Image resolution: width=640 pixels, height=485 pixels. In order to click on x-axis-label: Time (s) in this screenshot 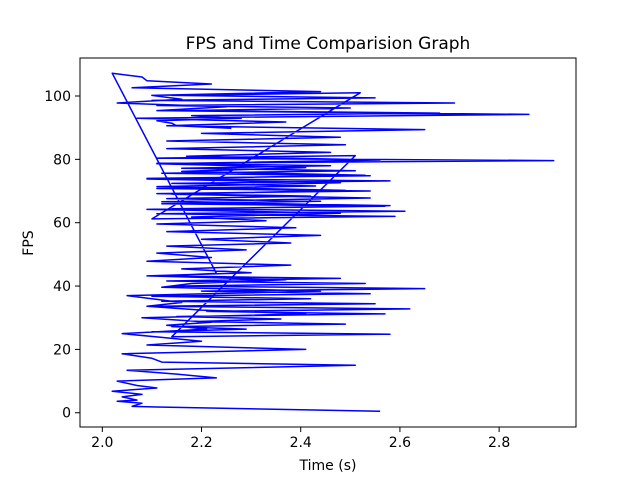, I will do `click(328, 466)`.